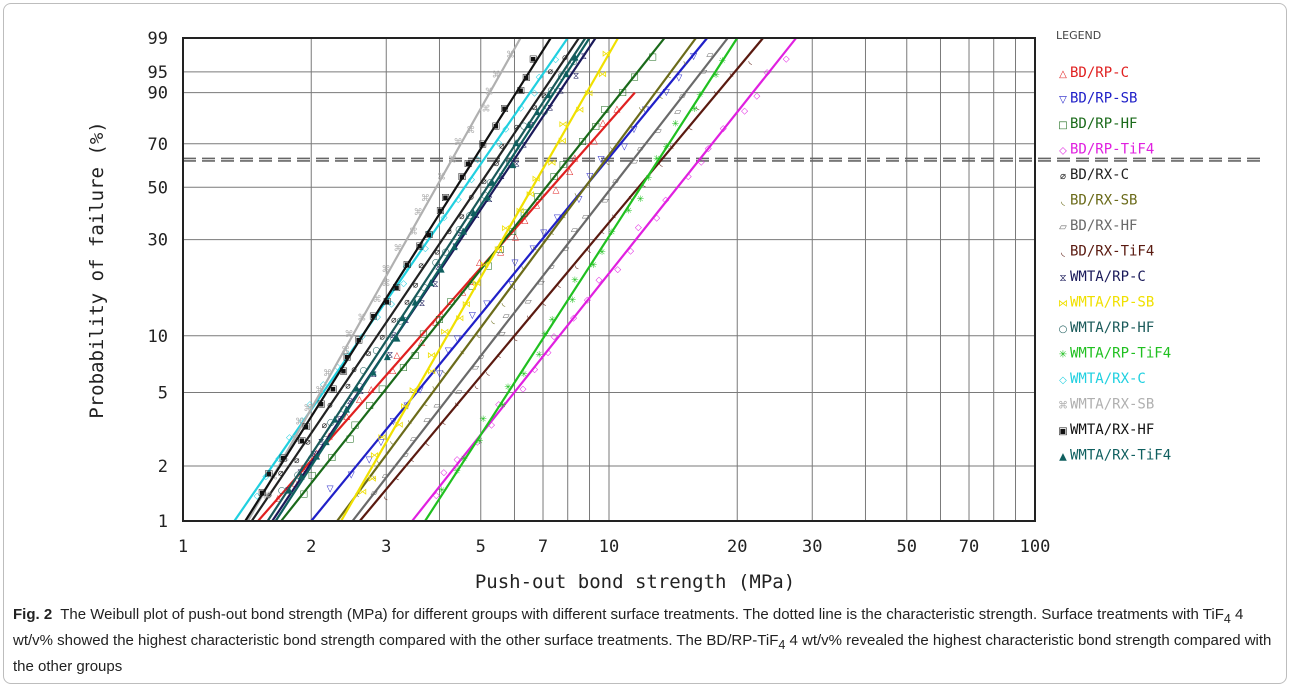 The image size is (1290, 687). I want to click on legend-label: WMTA/RX-TiF4, so click(1120, 456).